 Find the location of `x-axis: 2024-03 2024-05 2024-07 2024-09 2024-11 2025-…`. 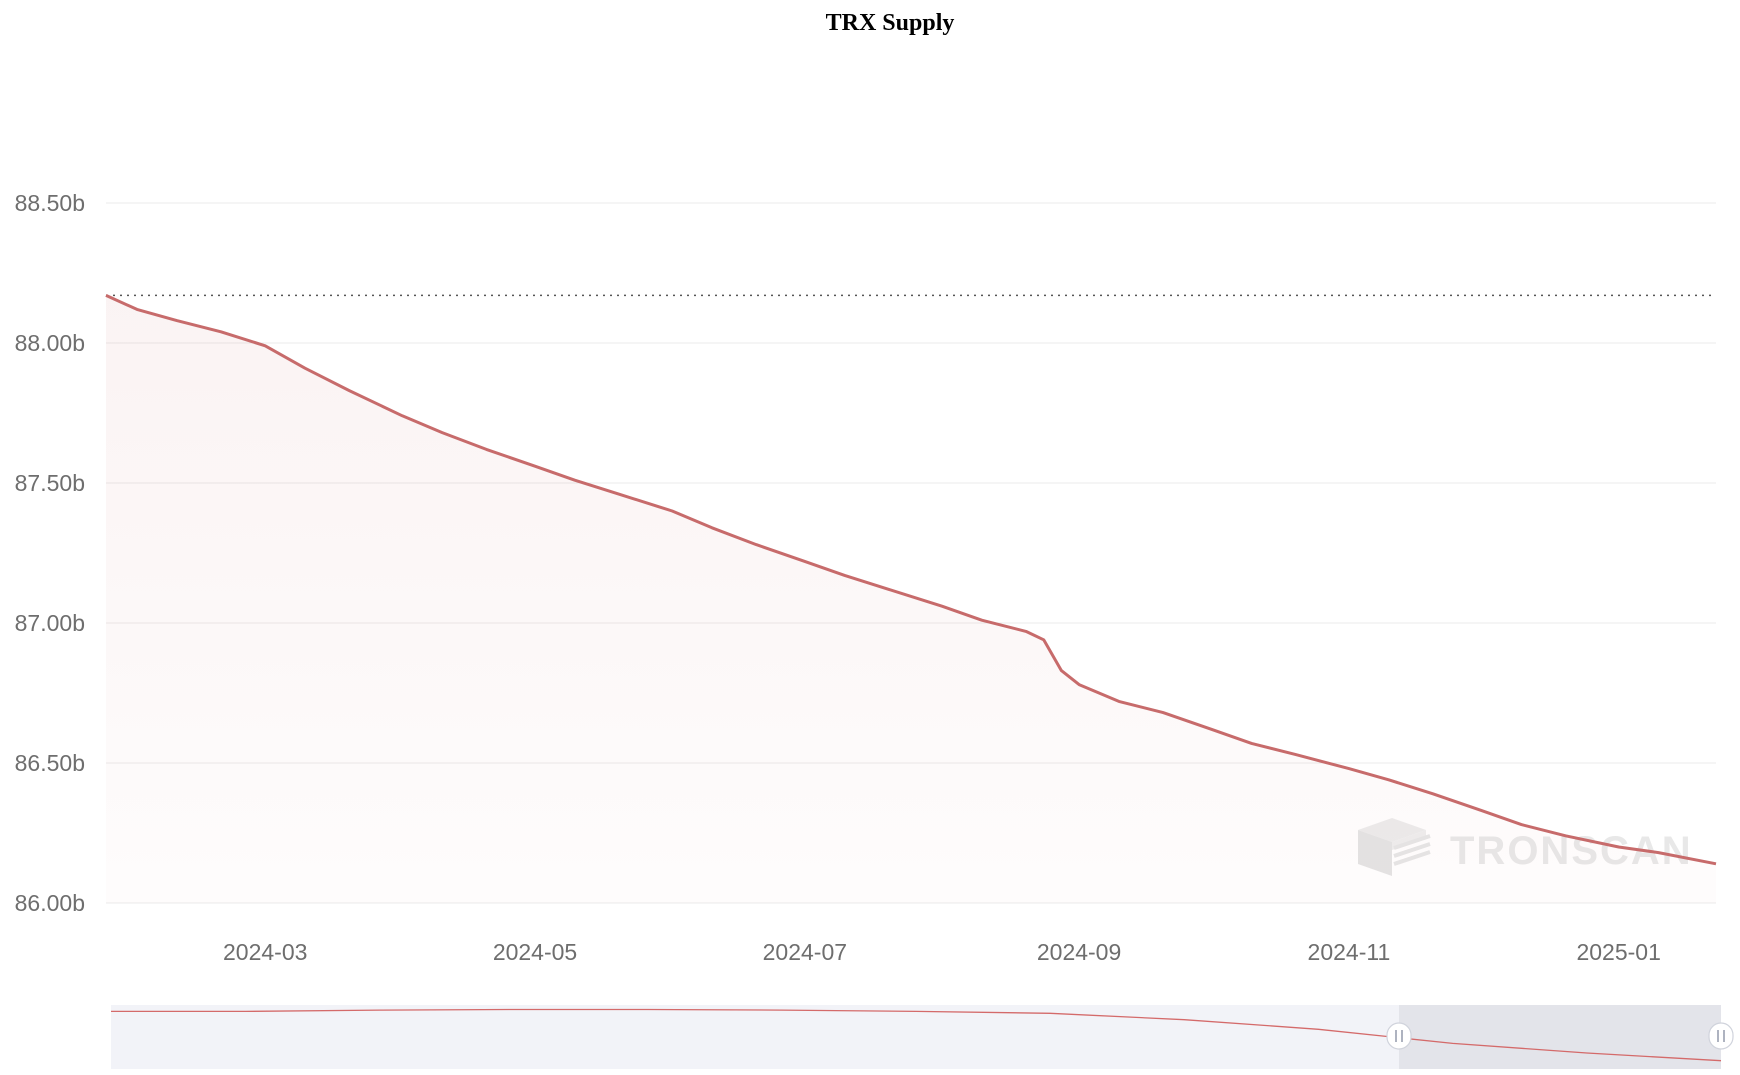

x-axis: 2024-03 2024-05 2024-07 2024-09 2024-11 2025-… is located at coordinates (942, 952).